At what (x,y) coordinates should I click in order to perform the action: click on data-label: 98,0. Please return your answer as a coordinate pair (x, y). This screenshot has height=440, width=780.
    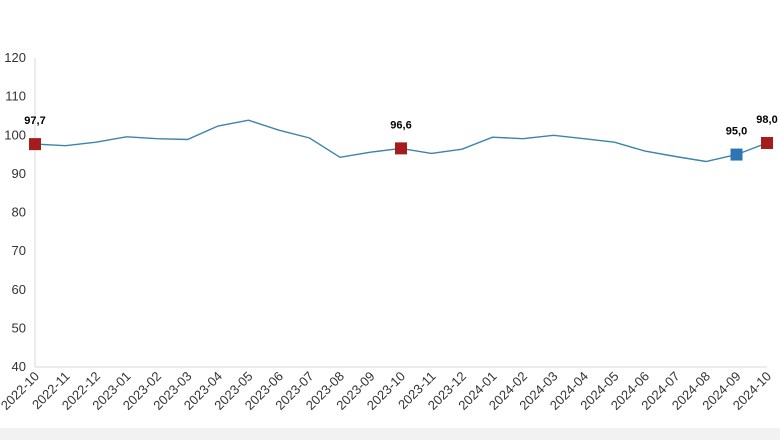
    Looking at the image, I should click on (766, 120).